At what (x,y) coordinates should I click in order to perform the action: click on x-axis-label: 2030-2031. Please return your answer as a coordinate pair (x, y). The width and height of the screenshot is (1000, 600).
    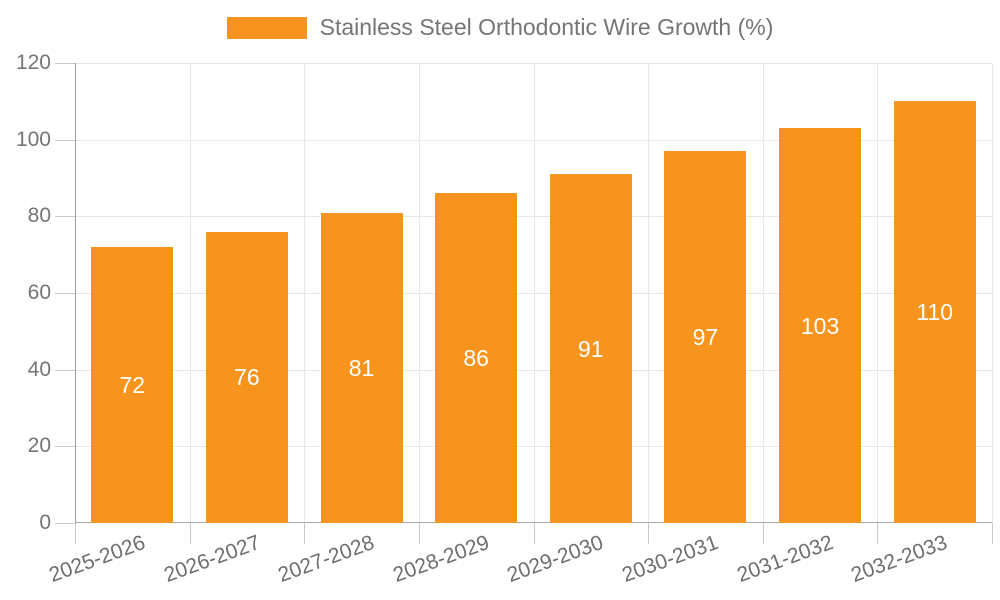
    Looking at the image, I should click on (670, 559).